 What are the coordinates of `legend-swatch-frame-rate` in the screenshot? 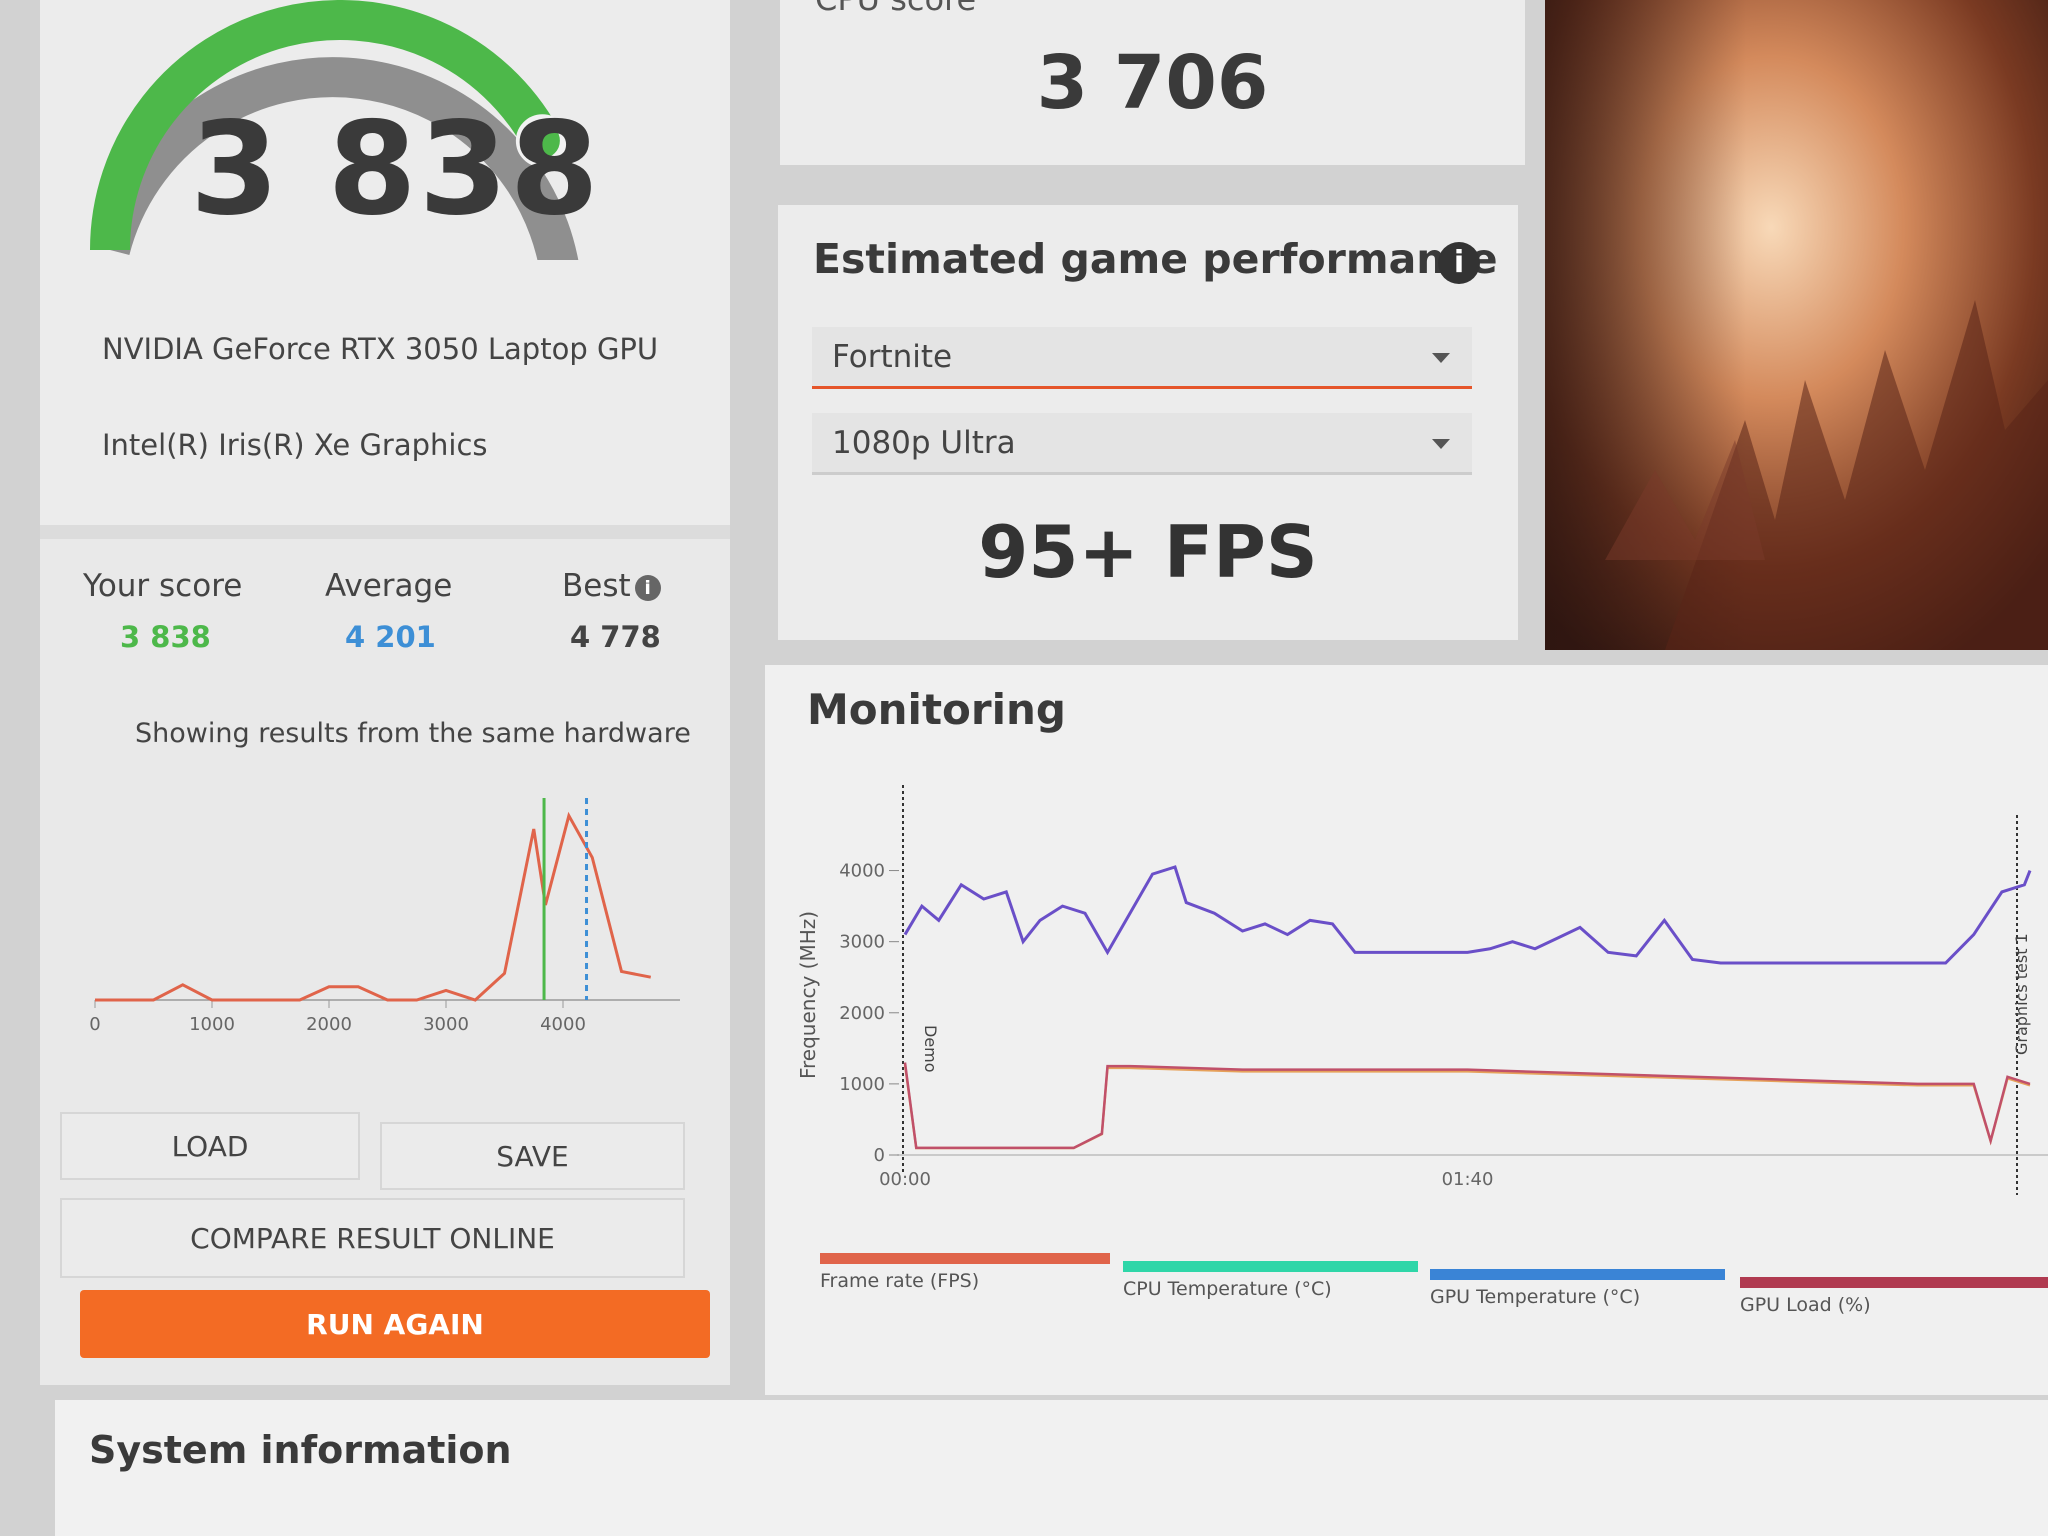 It's located at (965, 1258).